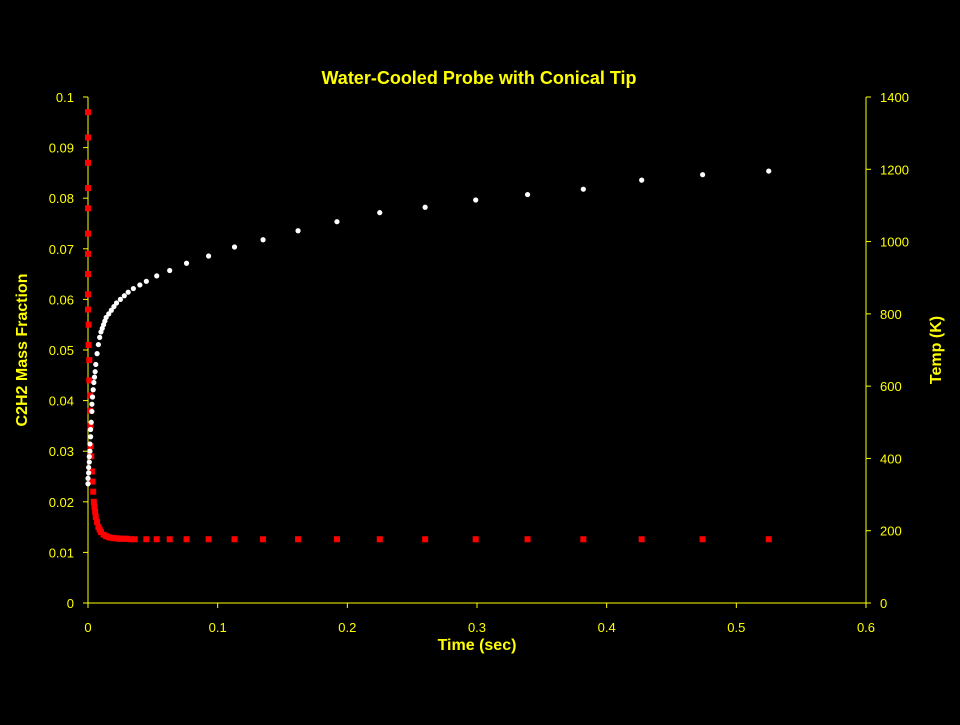  Describe the element at coordinates (61, 451) in the screenshot. I see `y-tick-label: 0.03` at that location.